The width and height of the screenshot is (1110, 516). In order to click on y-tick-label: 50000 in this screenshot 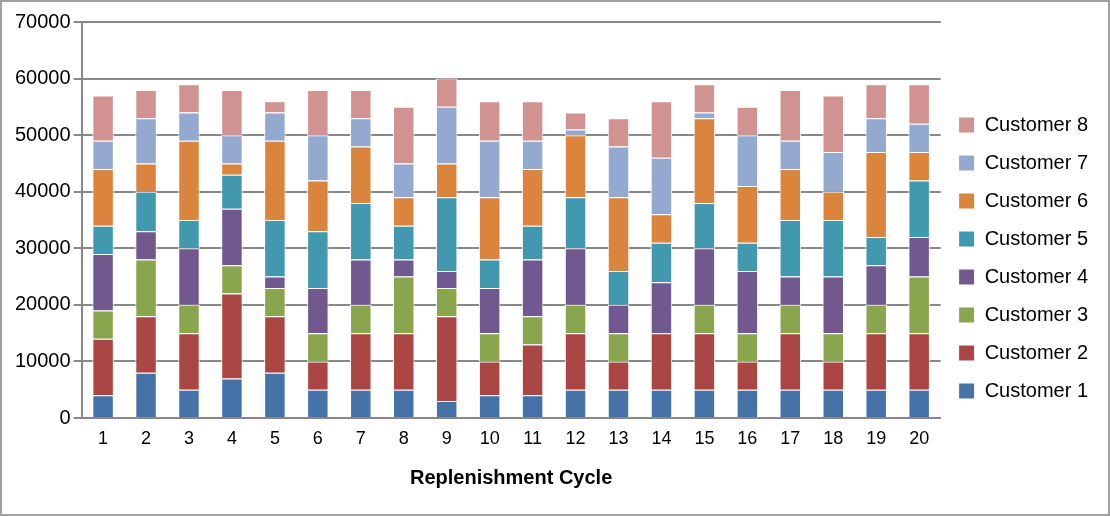, I will do `click(42, 133)`.